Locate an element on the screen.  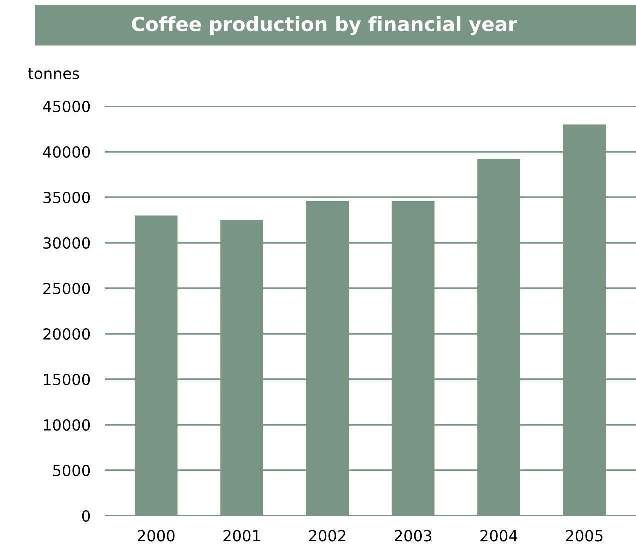
x-tick-label: 2001 is located at coordinates (242, 536).